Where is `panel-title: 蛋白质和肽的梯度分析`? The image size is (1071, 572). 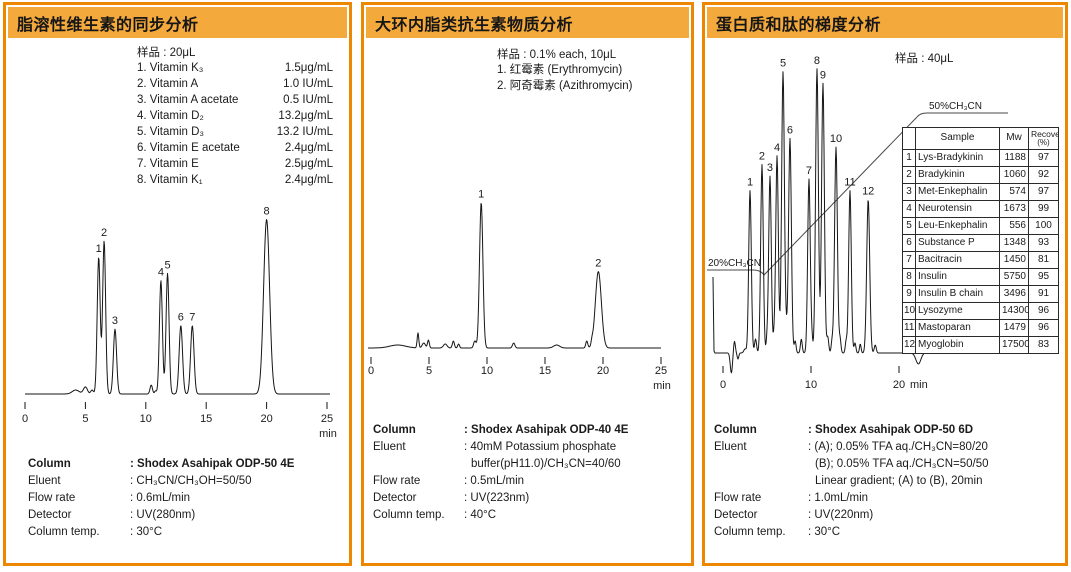
panel-title: 蛋白质和肽的梯度分析 is located at coordinates (799, 25).